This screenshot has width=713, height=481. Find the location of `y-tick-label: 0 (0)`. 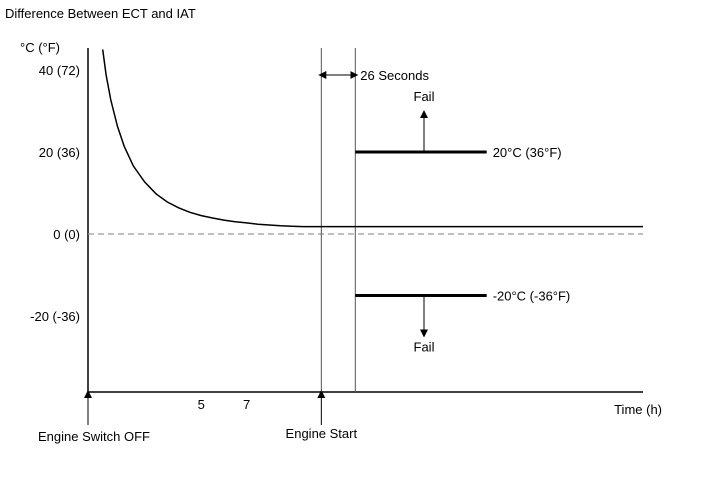

y-tick-label: 0 (0) is located at coordinates (66, 234).